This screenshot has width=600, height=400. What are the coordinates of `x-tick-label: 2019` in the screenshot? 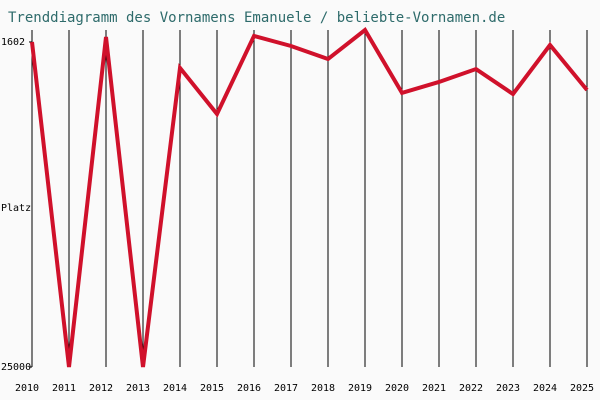 It's located at (360, 388).